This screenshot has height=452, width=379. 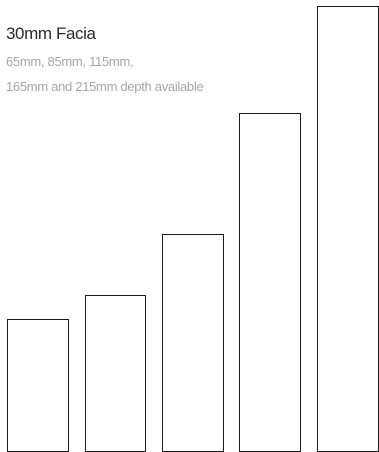 I want to click on facia-profile-115mm, so click(x=193, y=343).